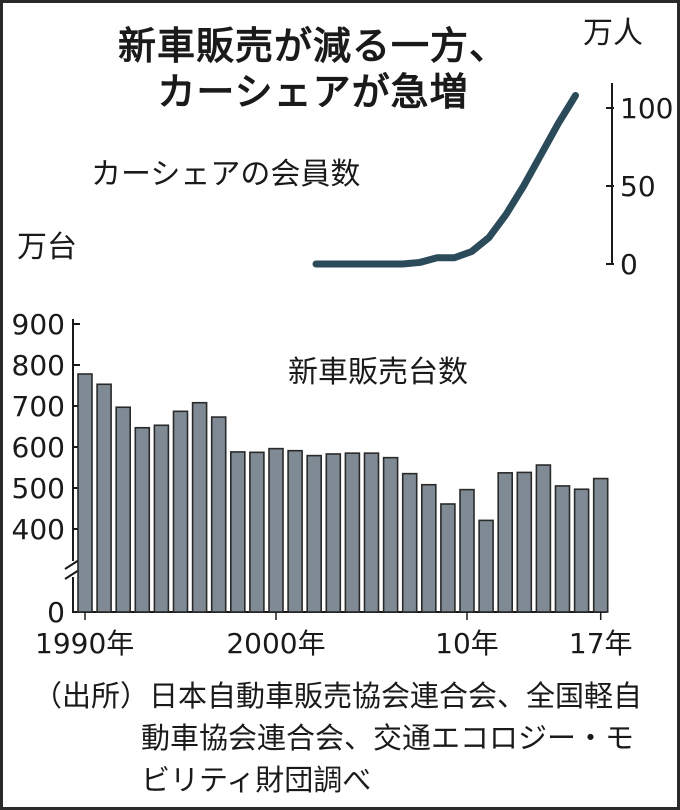  I want to click on sales-y-tick-label: 0, so click(56, 612).